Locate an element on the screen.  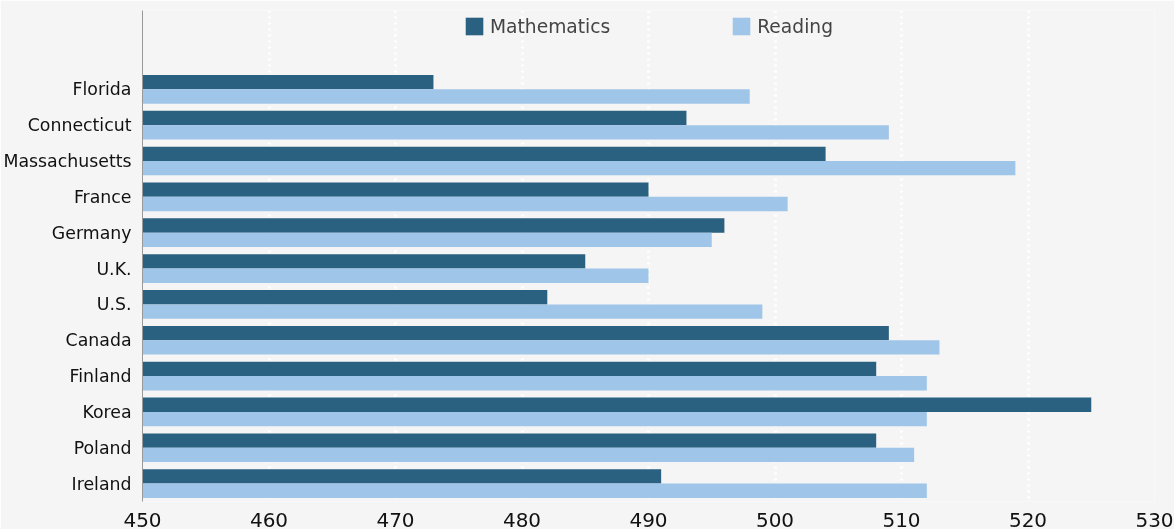
x-tick-label: 450 is located at coordinates (142, 518).